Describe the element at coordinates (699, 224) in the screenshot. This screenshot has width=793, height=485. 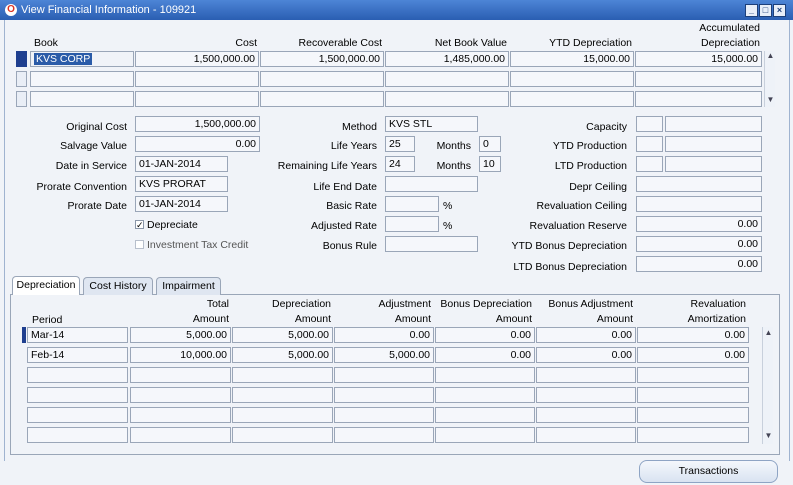
I see `revaluation-reserve-field: 0.00` at that location.